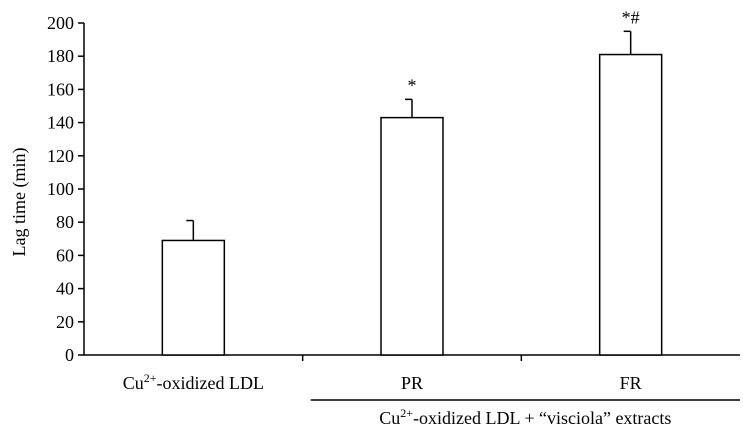 This screenshot has width=743, height=430. What do you see at coordinates (60, 189) in the screenshot?
I see `y-tick-label: 100` at bounding box center [60, 189].